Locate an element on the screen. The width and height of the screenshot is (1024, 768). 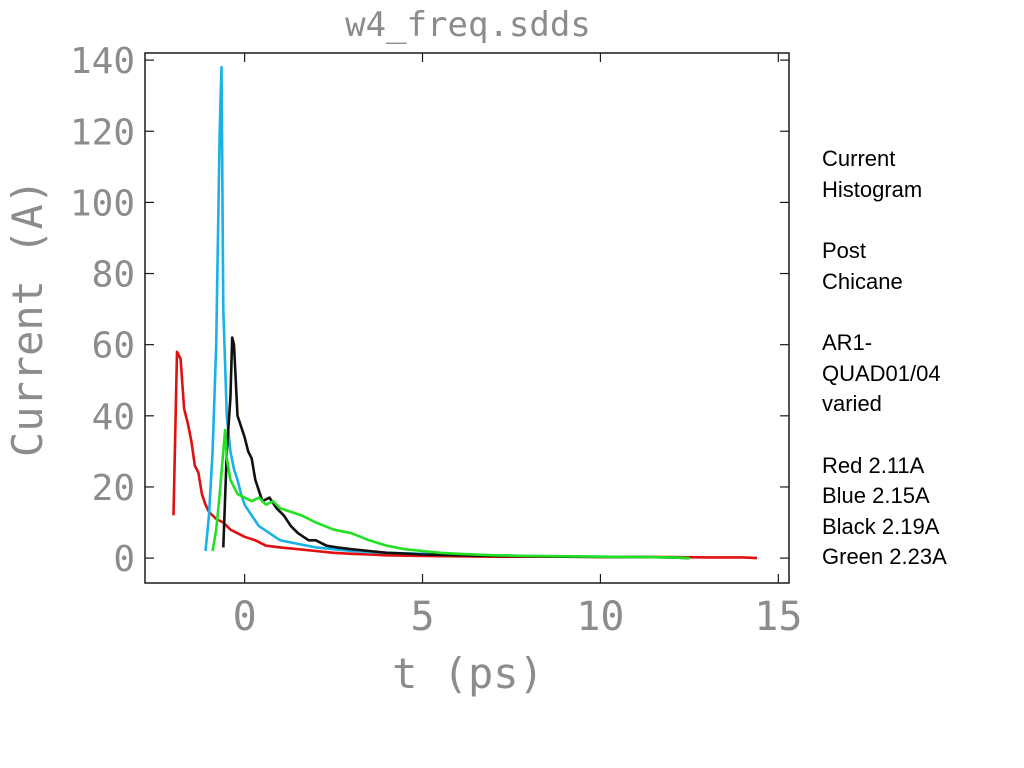
note-block-title: Current Histogram is located at coordinates (917, 174).